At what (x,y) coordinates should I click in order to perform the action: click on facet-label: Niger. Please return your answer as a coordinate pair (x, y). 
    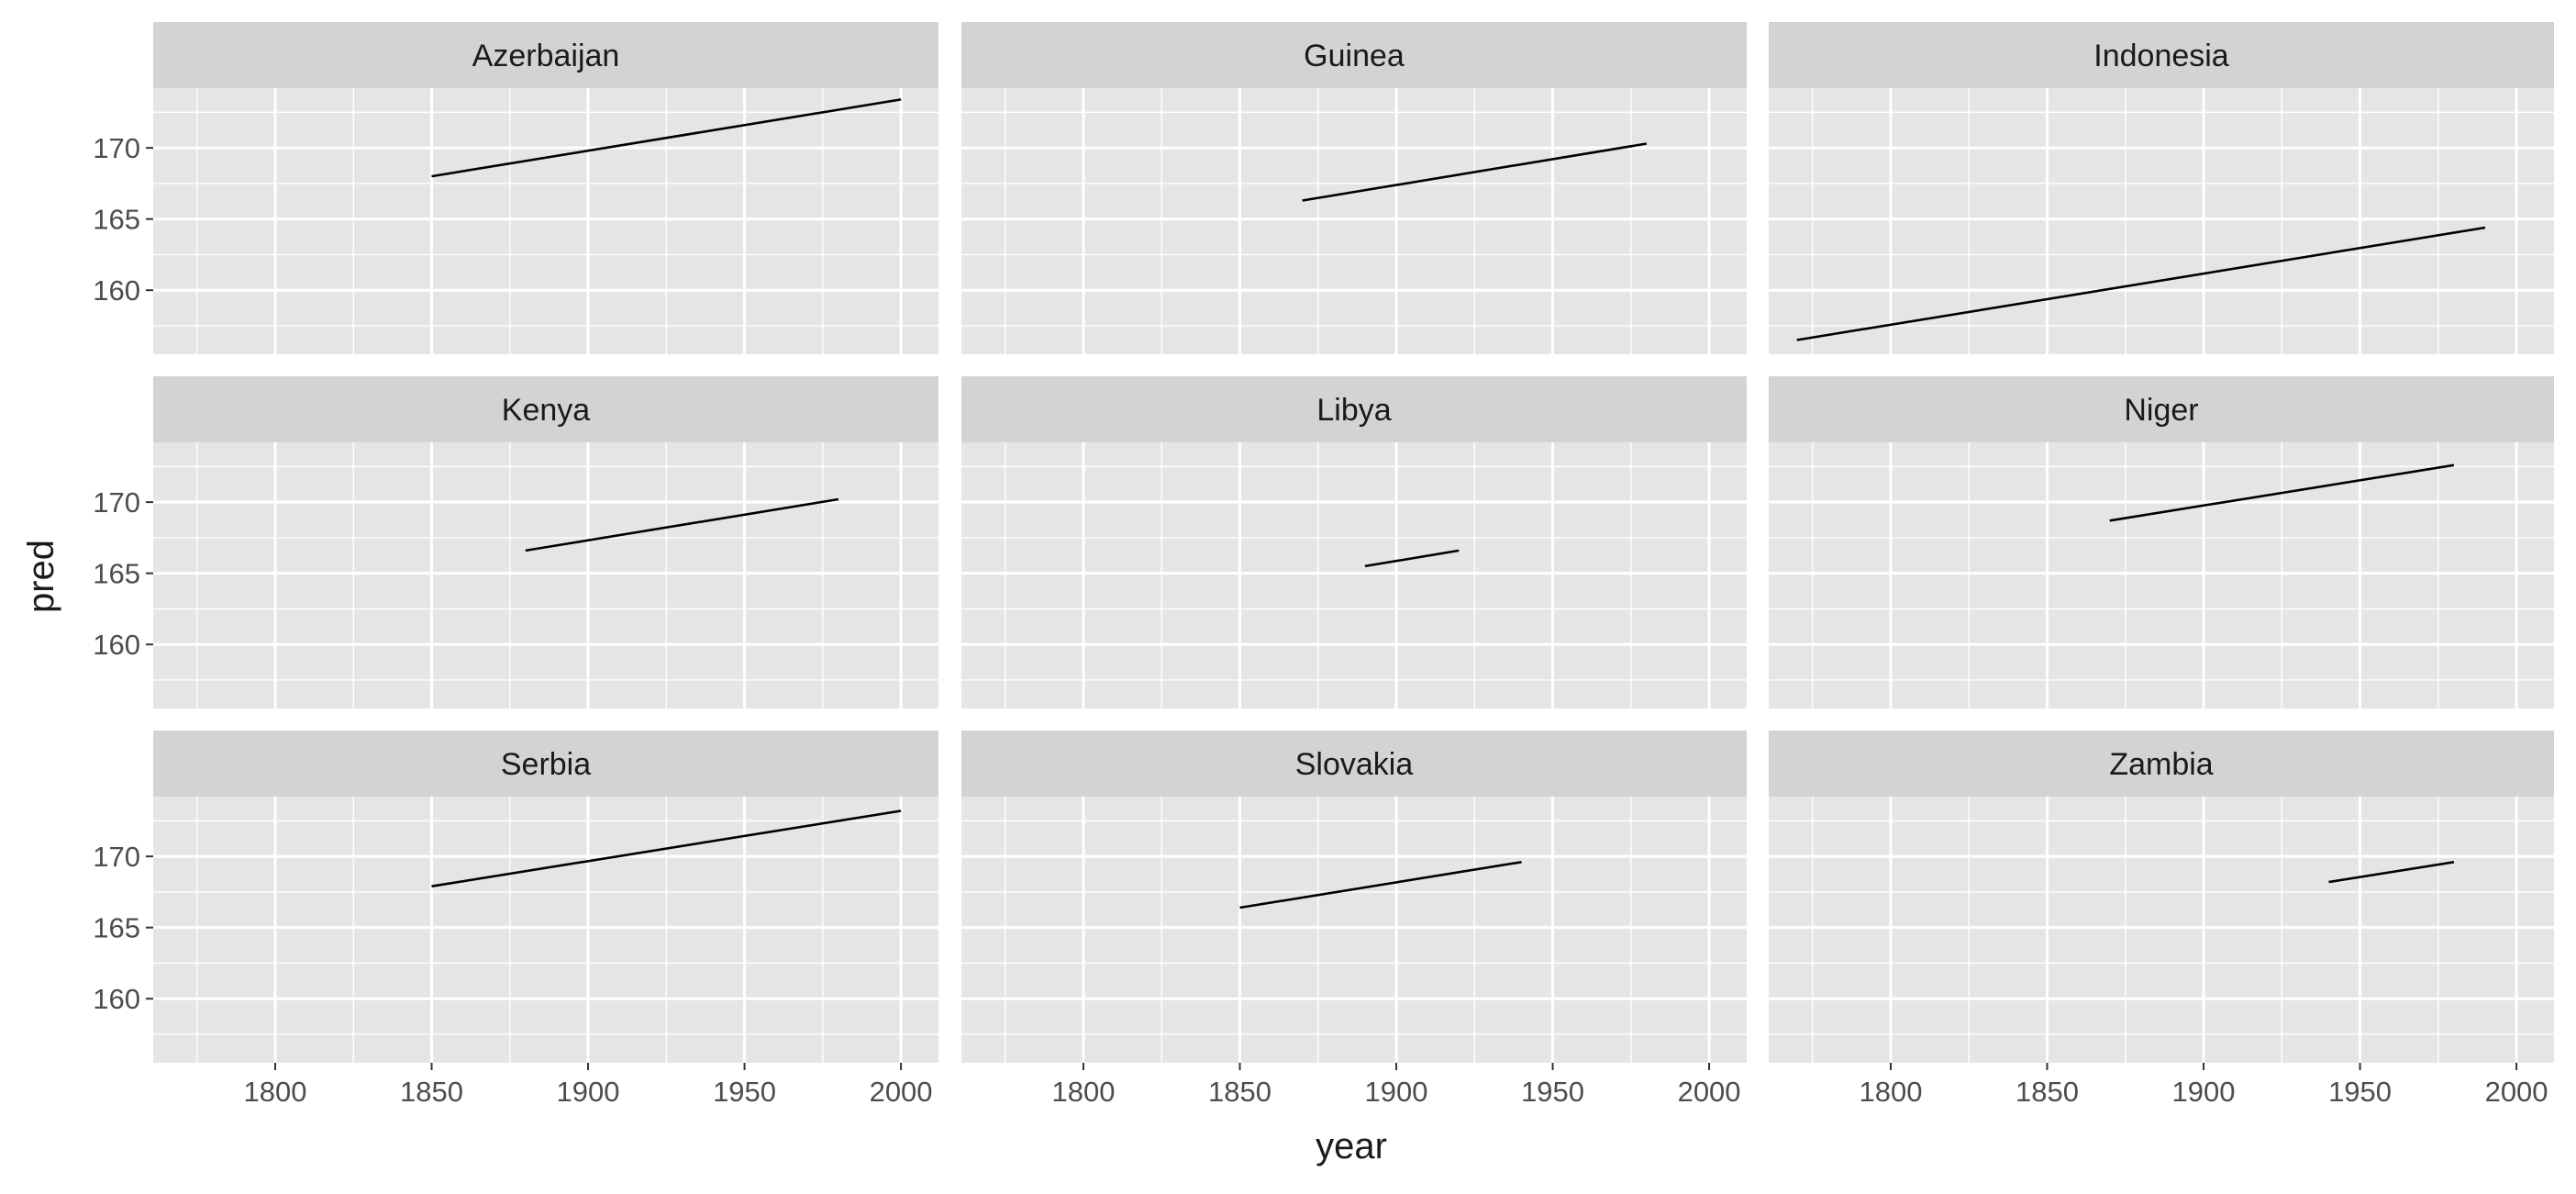
    Looking at the image, I should click on (2161, 410).